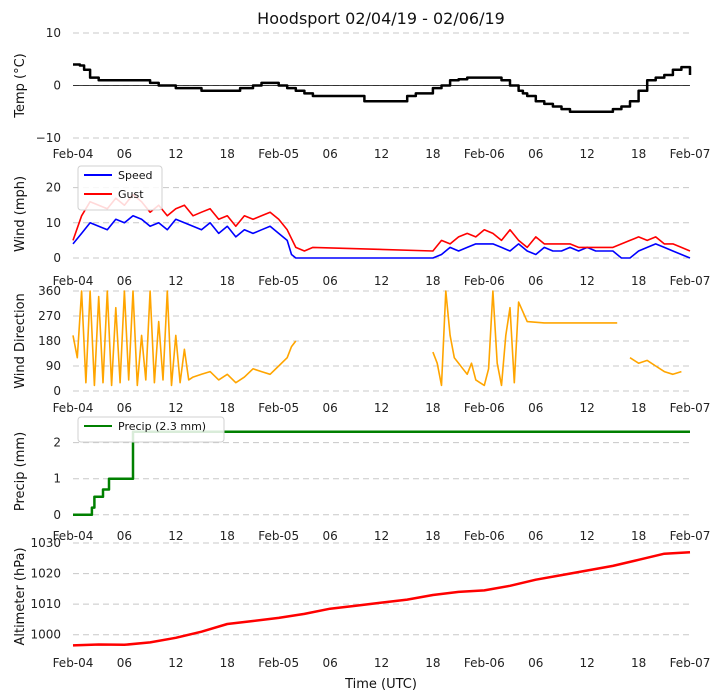 The image size is (722, 700). I want to click on legend-entry: Precip (2.3 mm), so click(162, 426).